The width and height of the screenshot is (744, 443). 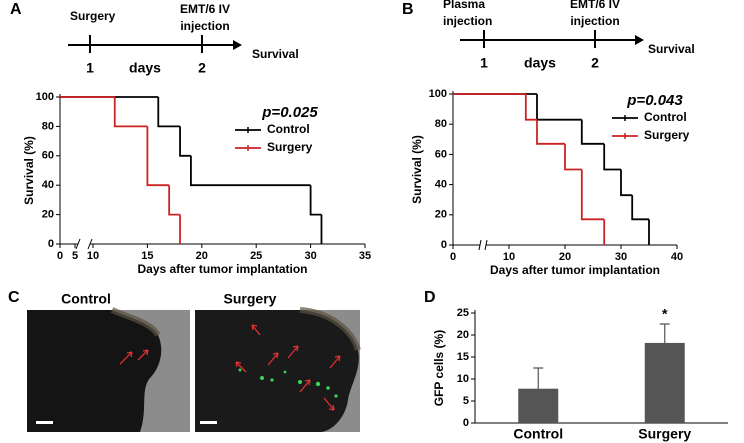 I want to click on image-title: Control, so click(x=86, y=299).